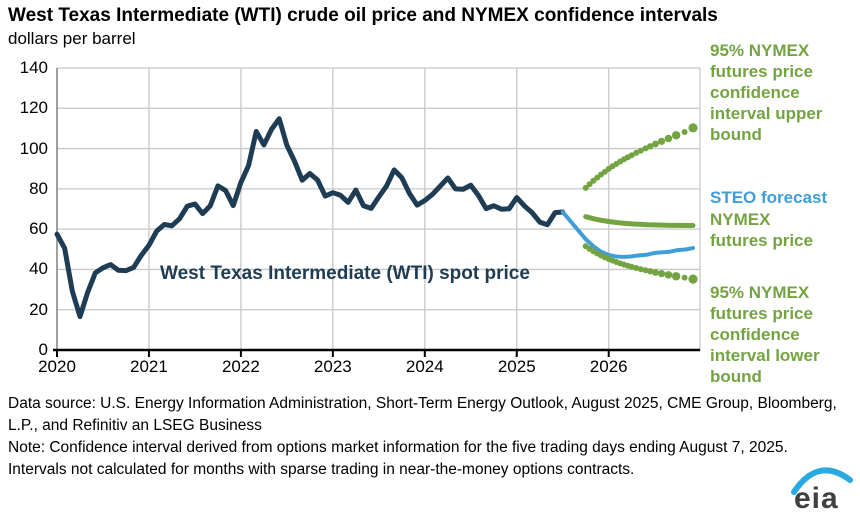 This screenshot has height=529, width=860. I want to click on y-tick-label: 100, so click(33, 148).